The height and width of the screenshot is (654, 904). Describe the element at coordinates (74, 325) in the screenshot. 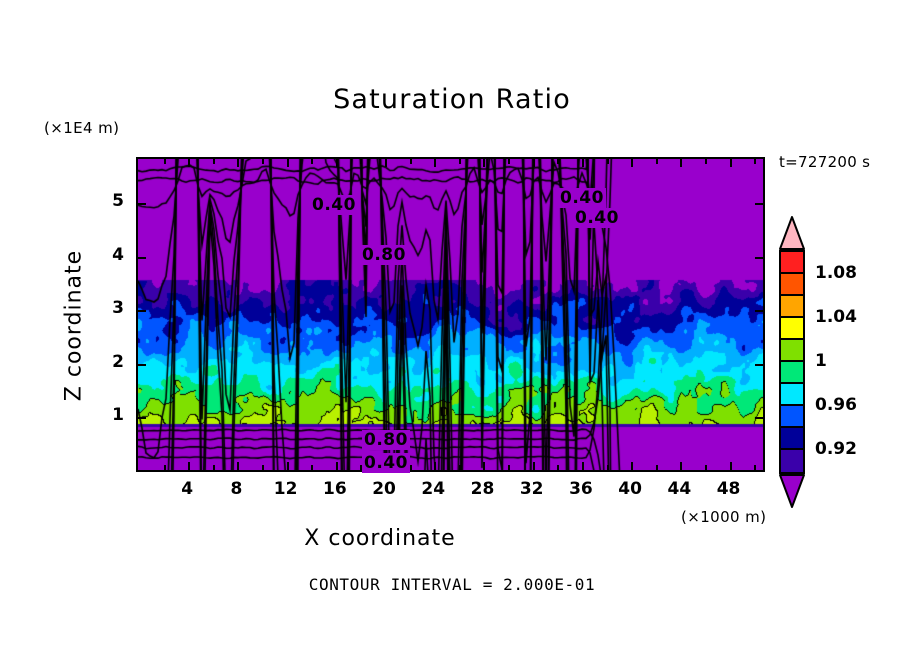

I see `y-axis-title: Z coordinate` at that location.